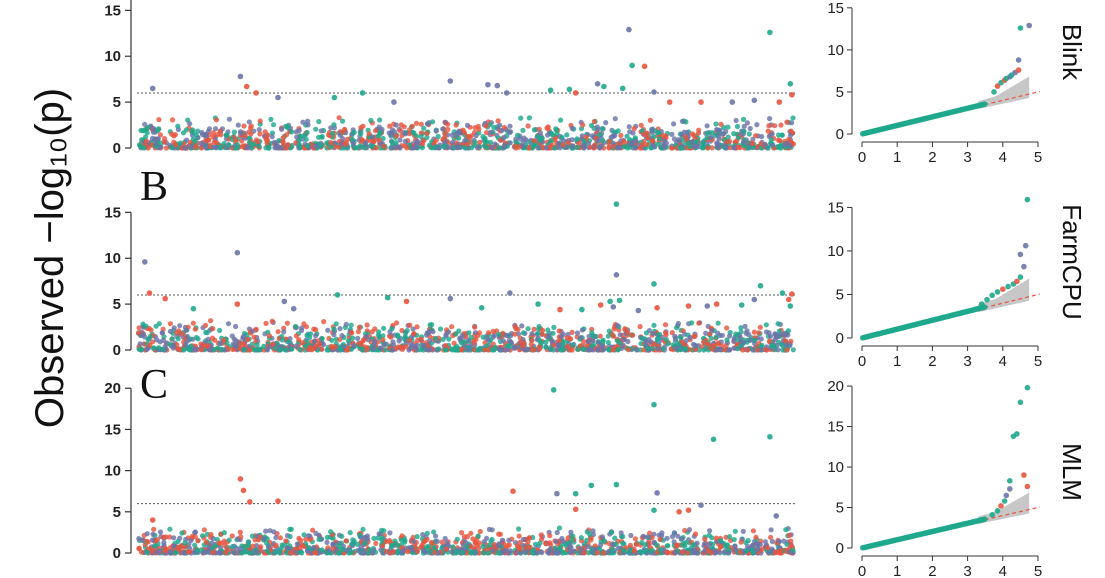 This screenshot has height=578, width=1105. What do you see at coordinates (154, 187) in the screenshot?
I see `panel-letter-b: B` at bounding box center [154, 187].